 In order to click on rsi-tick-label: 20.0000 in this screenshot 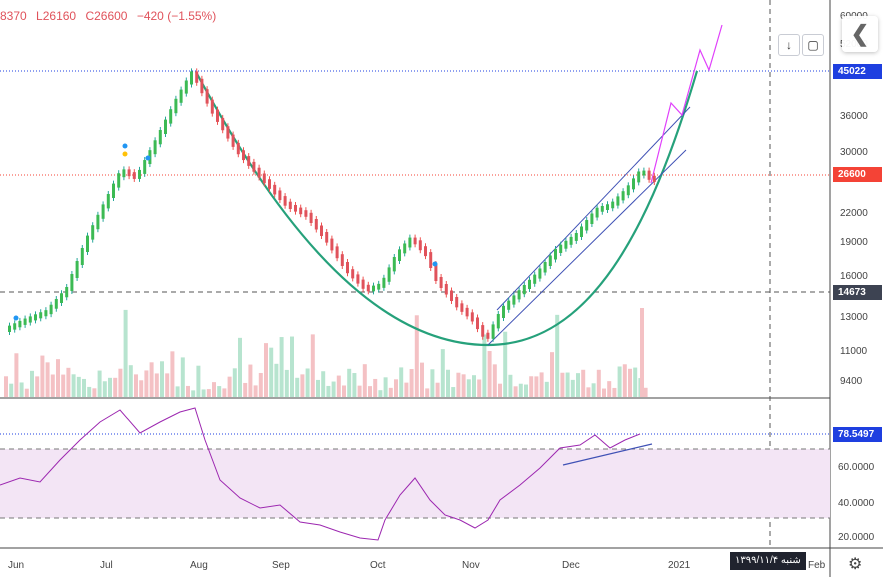, I will do `click(856, 537)`.